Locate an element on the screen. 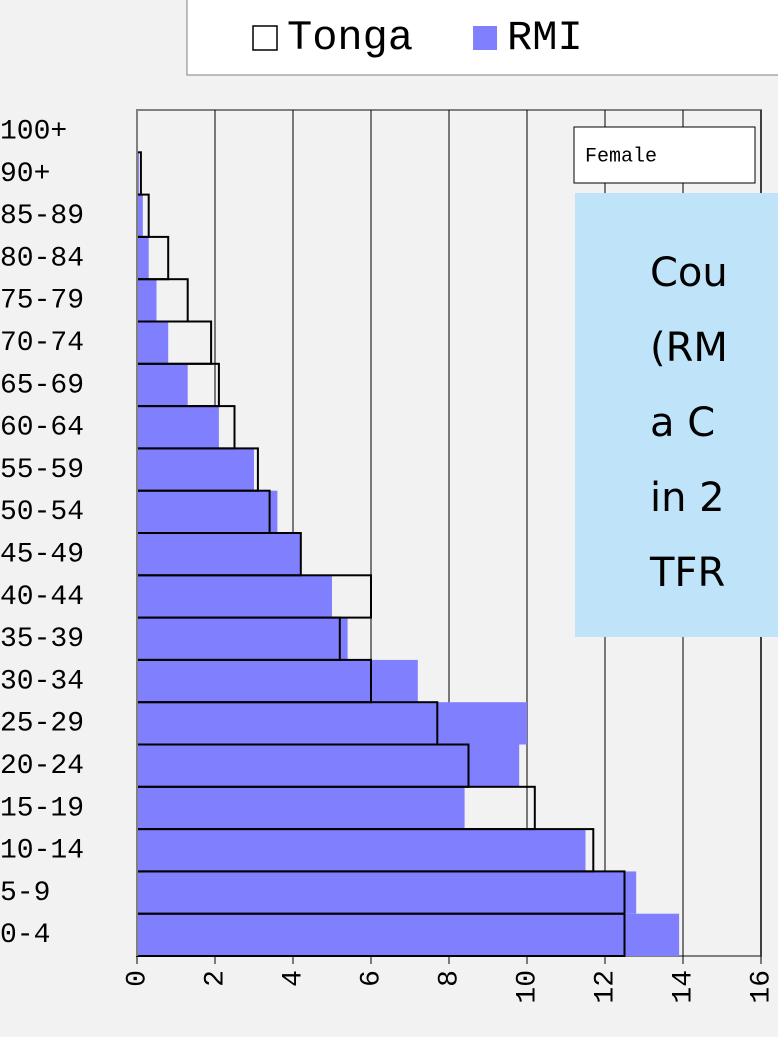 Image resolution: width=778 pixels, height=1037 pixels. x-tick-label: 2 is located at coordinates (215, 978).